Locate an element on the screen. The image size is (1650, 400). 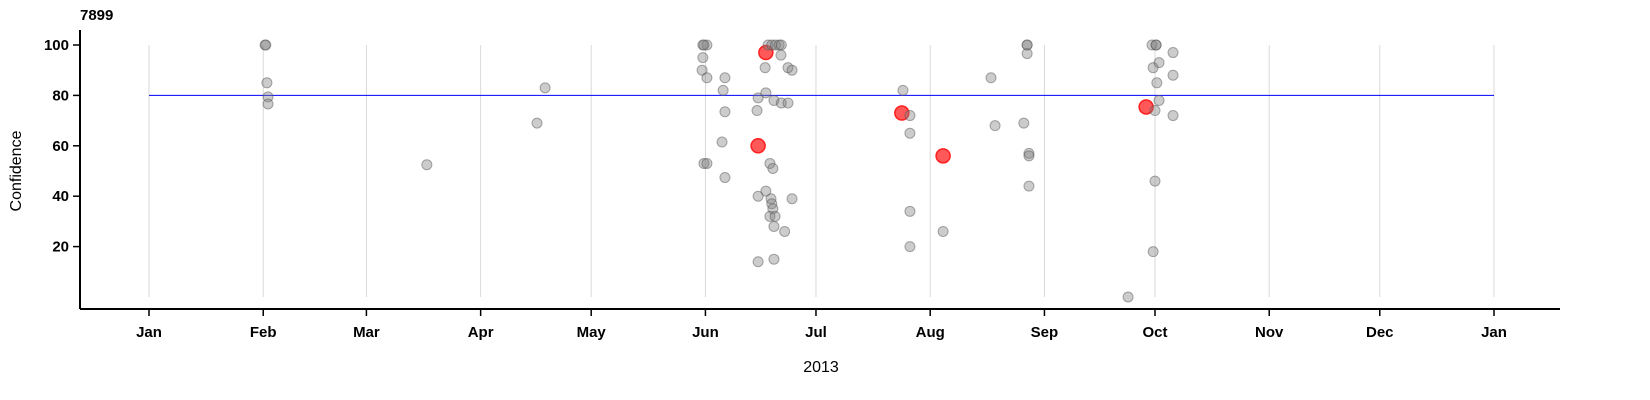
x-tick-label: Nov is located at coordinates (1269, 332).